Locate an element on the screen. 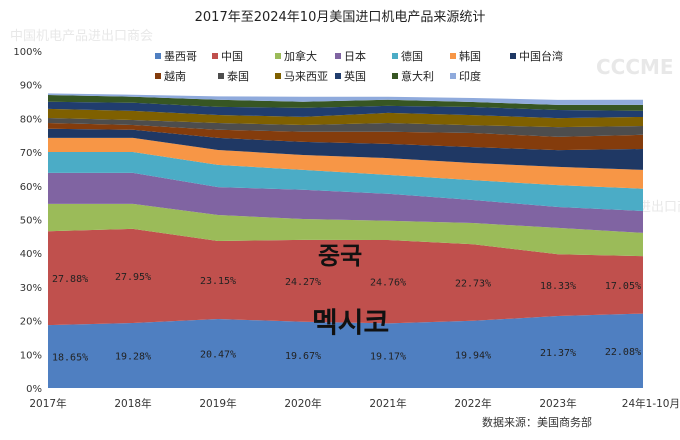  y-tick-label: 20% is located at coordinates (31, 322).